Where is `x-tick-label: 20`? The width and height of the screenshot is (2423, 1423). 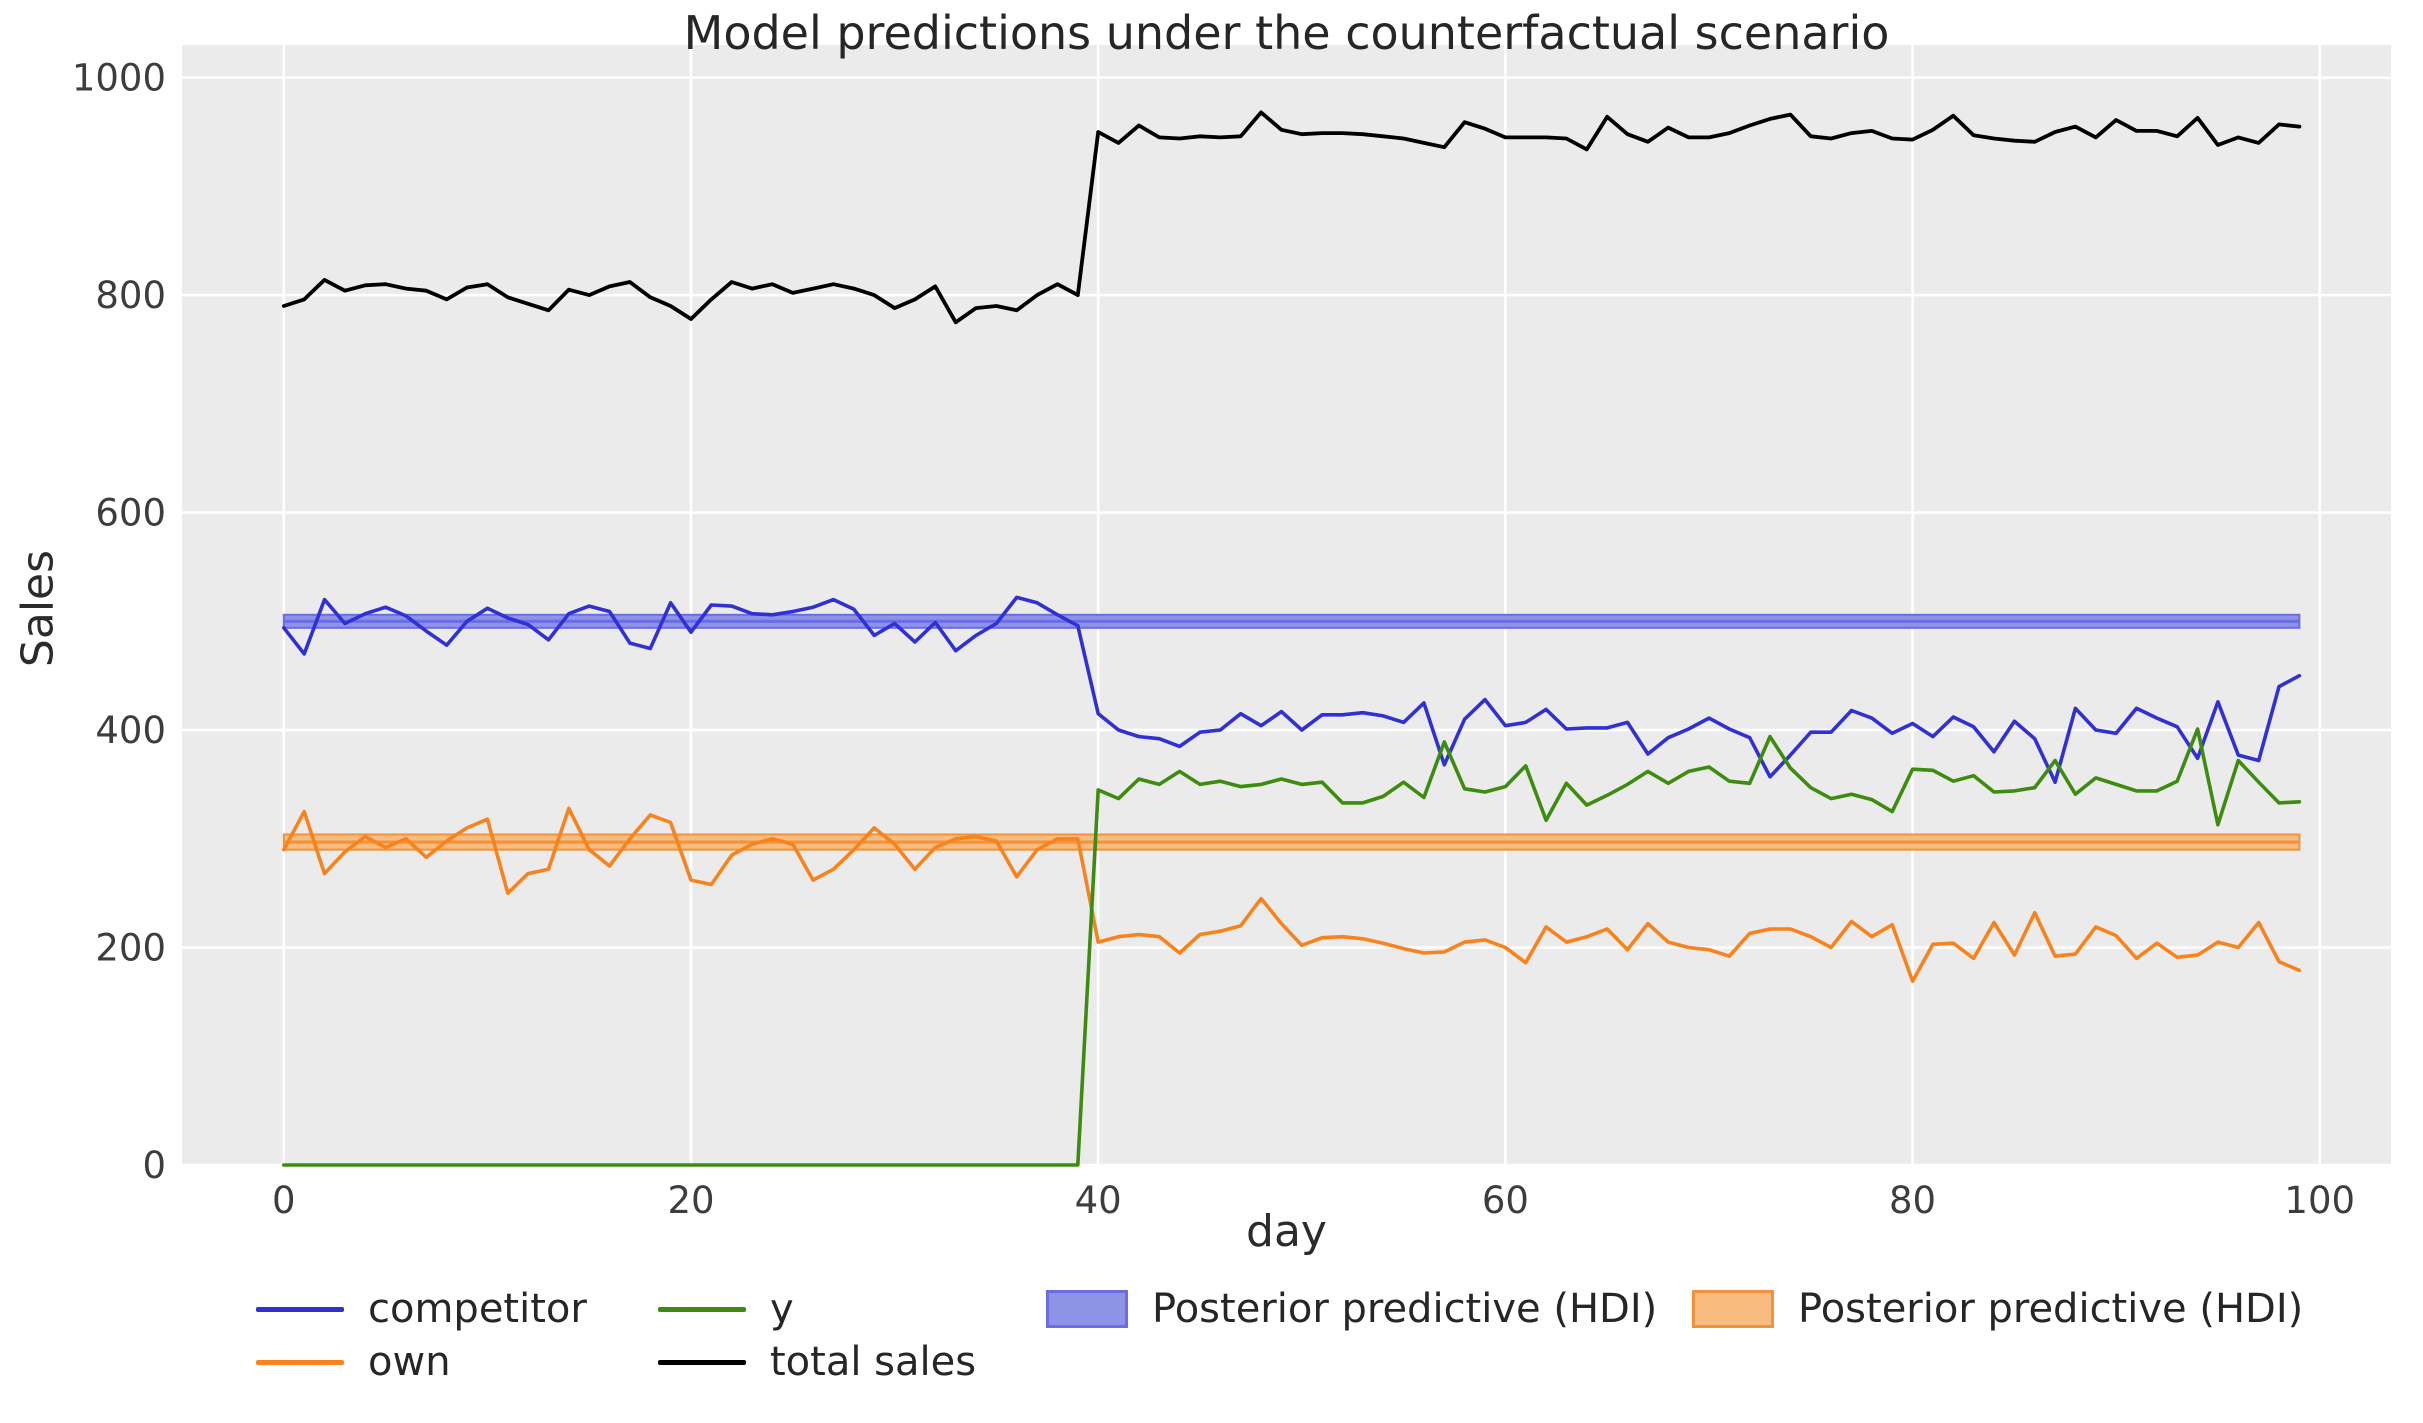 x-tick-label: 20 is located at coordinates (690, 1200).